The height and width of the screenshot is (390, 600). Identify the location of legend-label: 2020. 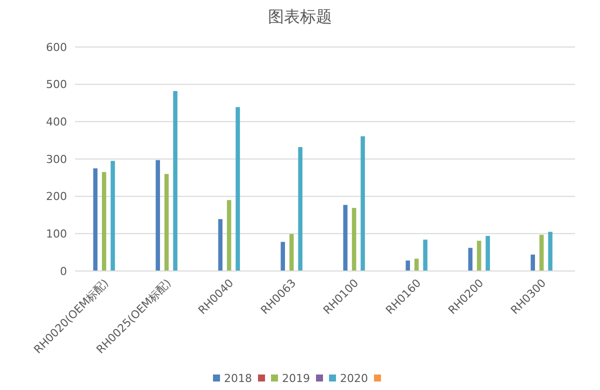
(354, 378).